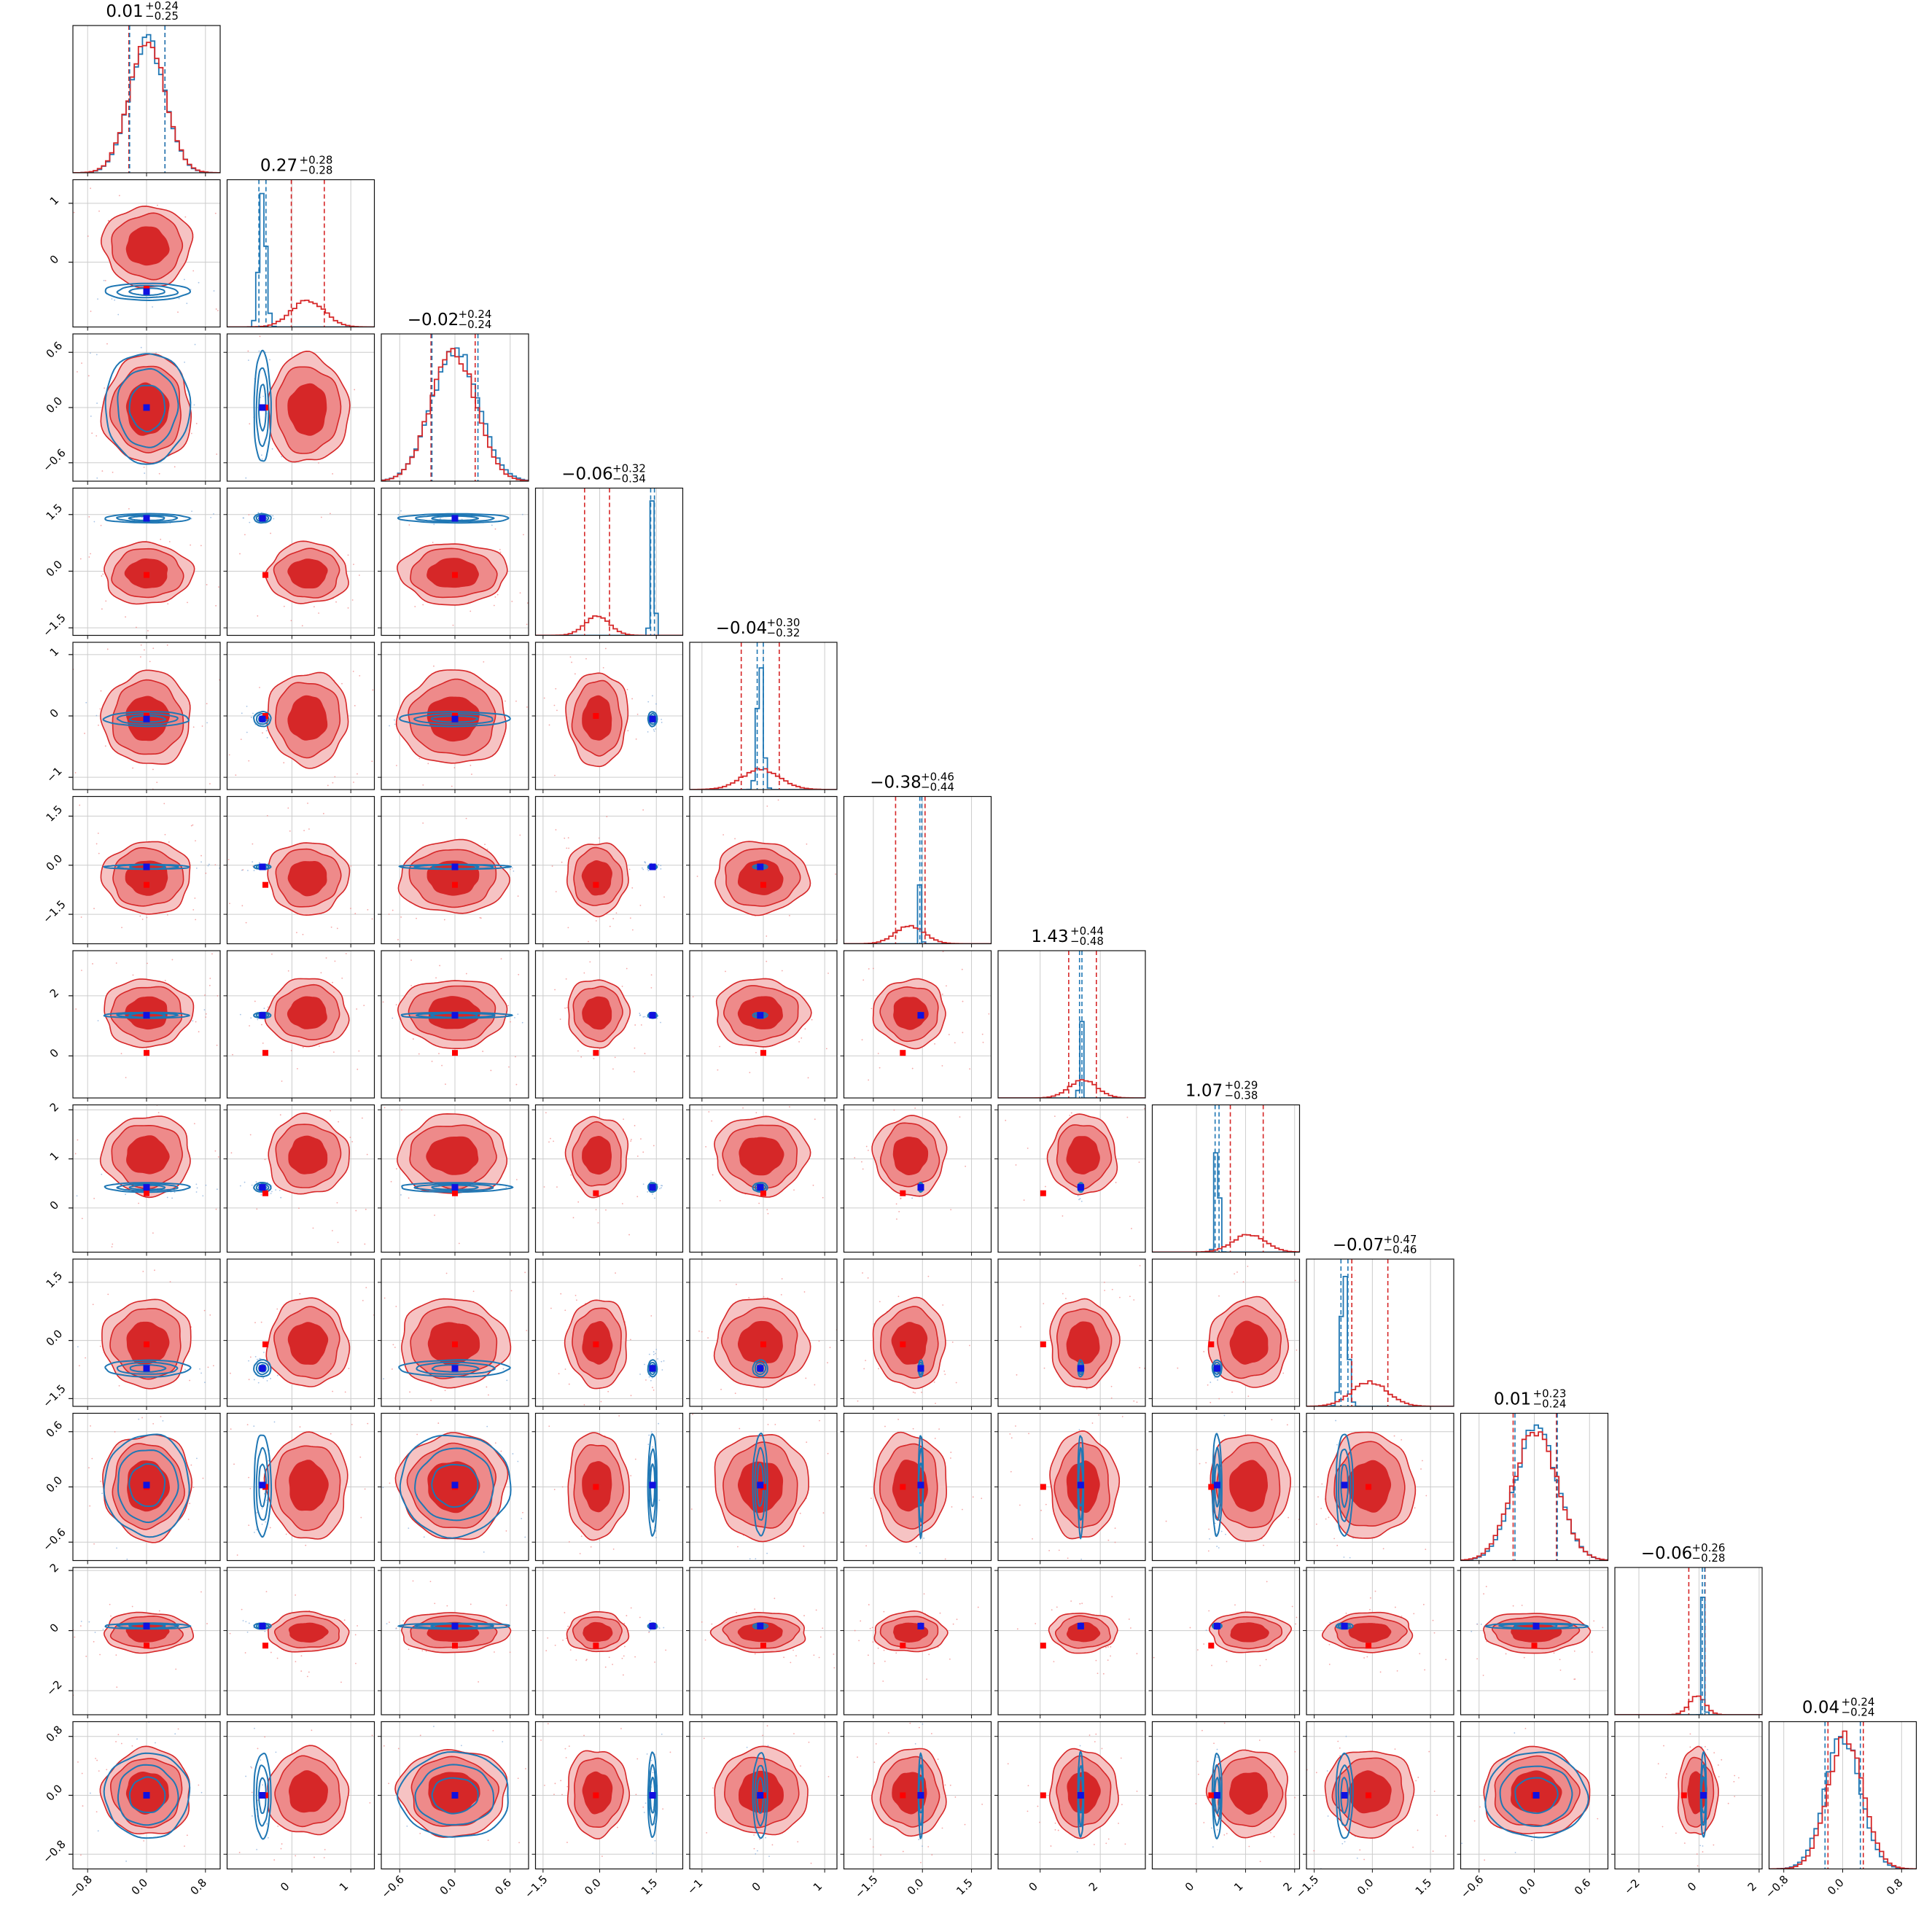 This screenshot has height=1932, width=1932. What do you see at coordinates (54, 911) in the screenshot?
I see `y-tick-label: −1.5` at bounding box center [54, 911].